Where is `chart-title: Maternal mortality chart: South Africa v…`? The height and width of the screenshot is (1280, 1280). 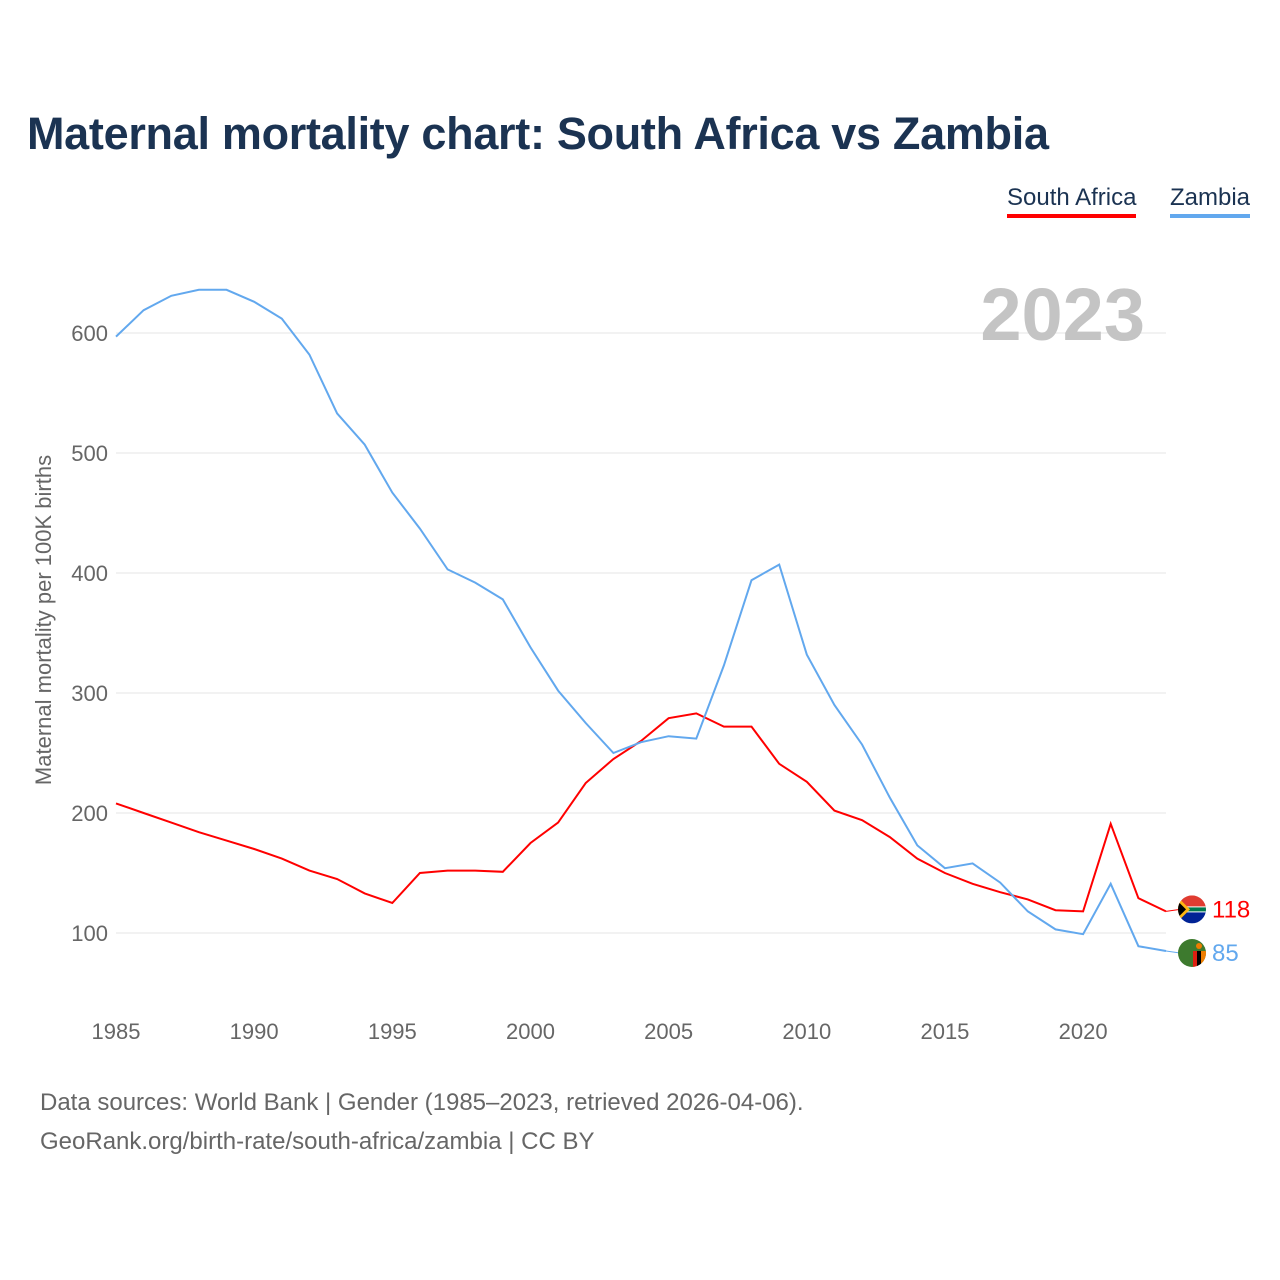
chart-title: Maternal mortality chart: South Africa v… is located at coordinates (538, 133).